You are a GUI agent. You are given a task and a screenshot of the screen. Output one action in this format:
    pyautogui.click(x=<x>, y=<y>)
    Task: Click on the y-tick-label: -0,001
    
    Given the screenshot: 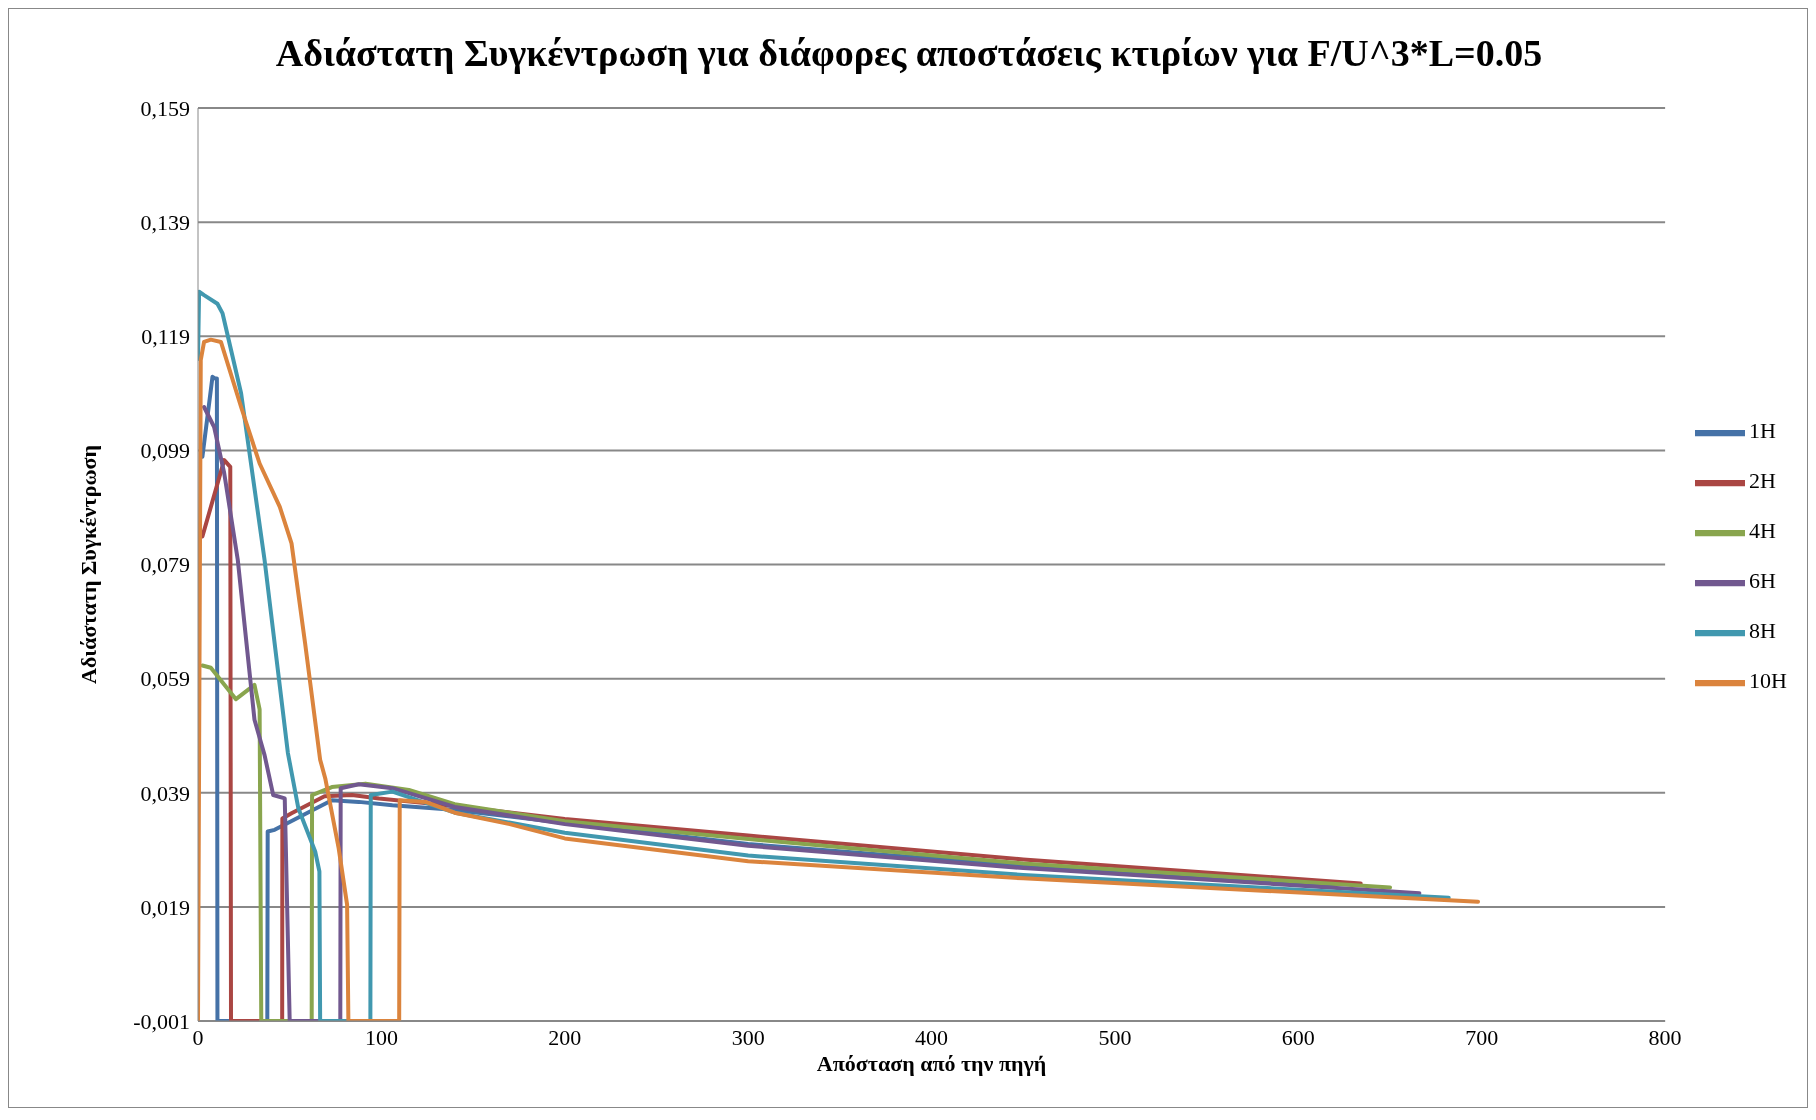 What is the action you would take?
    pyautogui.click(x=161, y=1021)
    